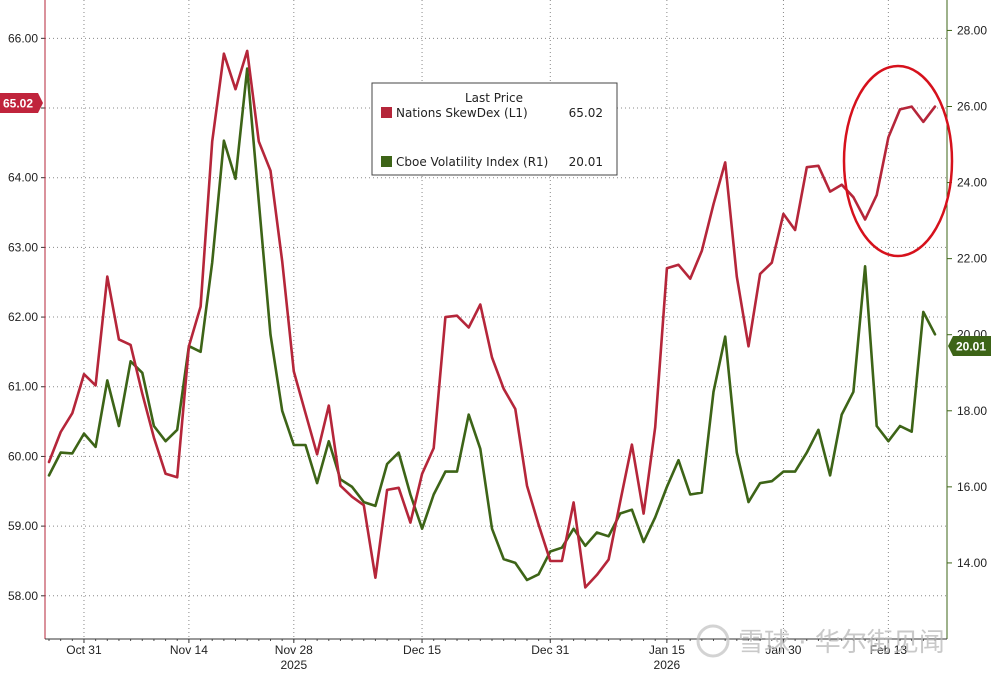  What do you see at coordinates (841, 643) in the screenshot?
I see `watermark-text: 雪球 · 华尔街见闻` at bounding box center [841, 643].